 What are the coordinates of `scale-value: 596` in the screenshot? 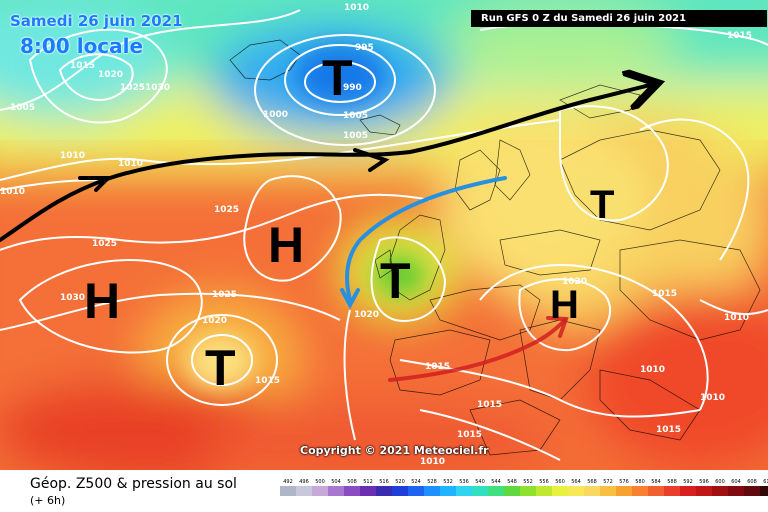 It's located at (704, 482).